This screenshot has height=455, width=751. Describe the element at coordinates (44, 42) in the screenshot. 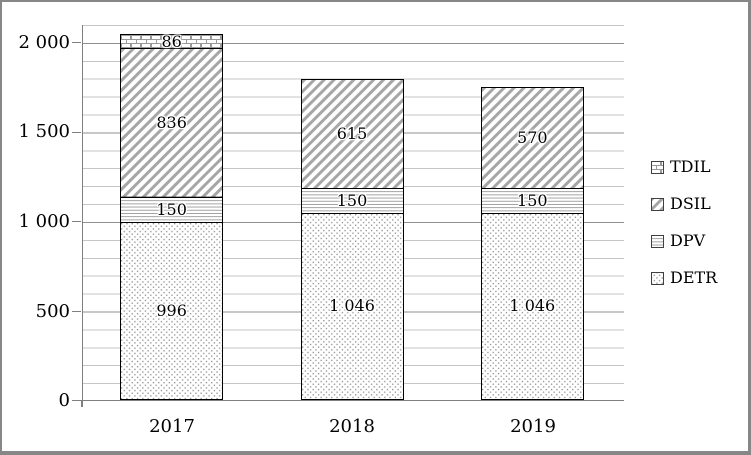

I see `y-axis-label-2000: 2 000` at that location.